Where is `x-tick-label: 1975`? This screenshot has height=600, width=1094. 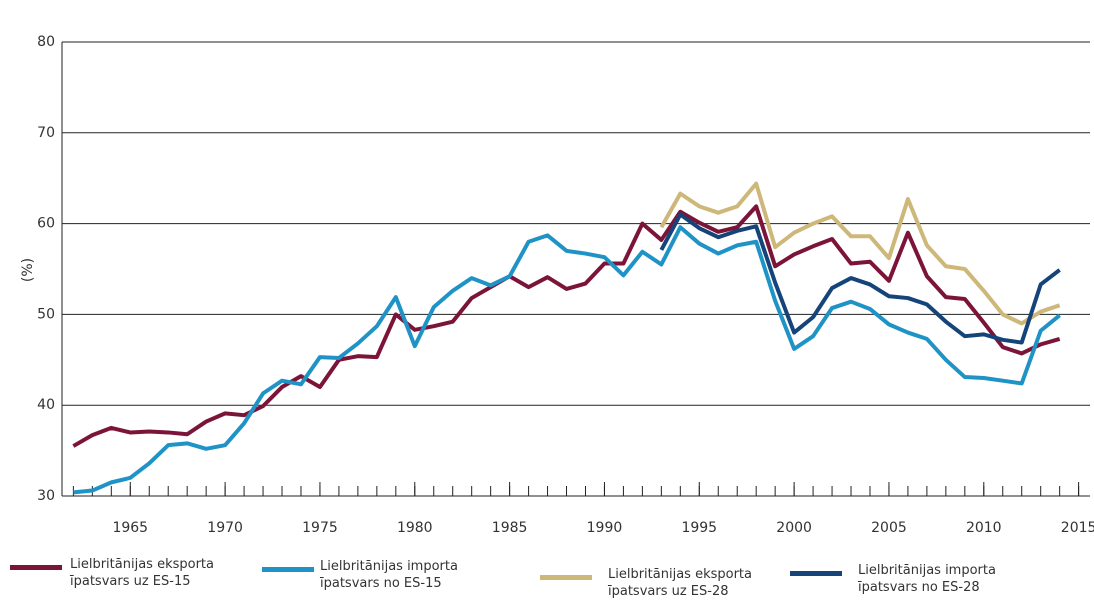
x-tick-label: 1975 is located at coordinates (320, 528).